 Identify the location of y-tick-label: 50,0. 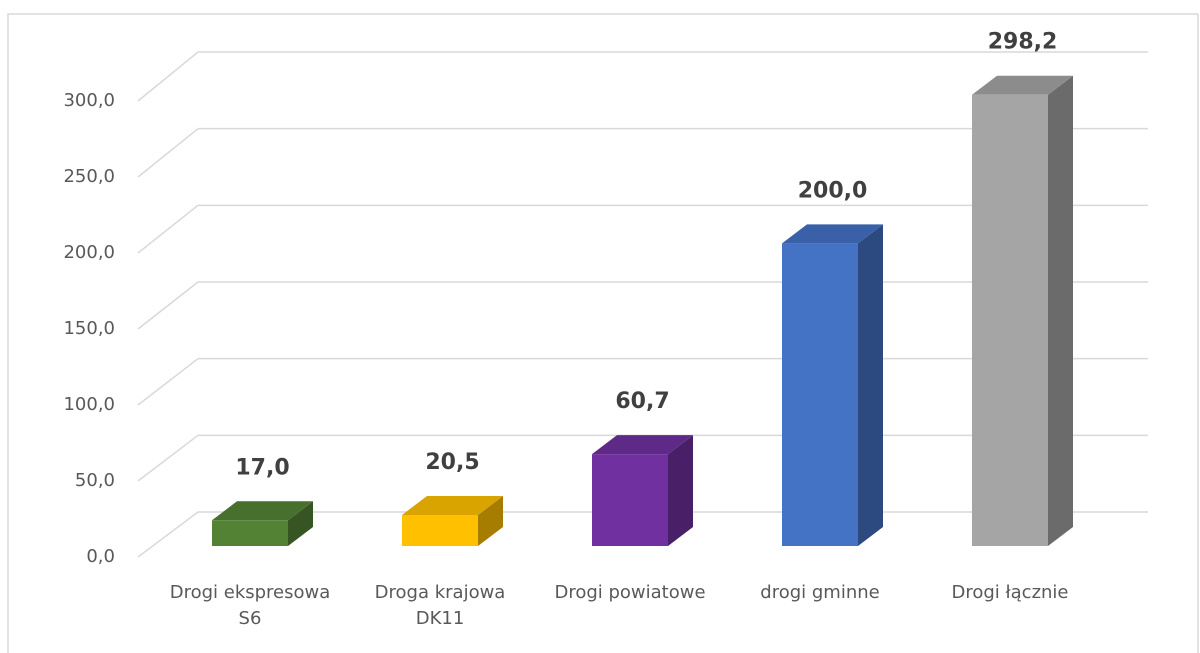
(95, 480).